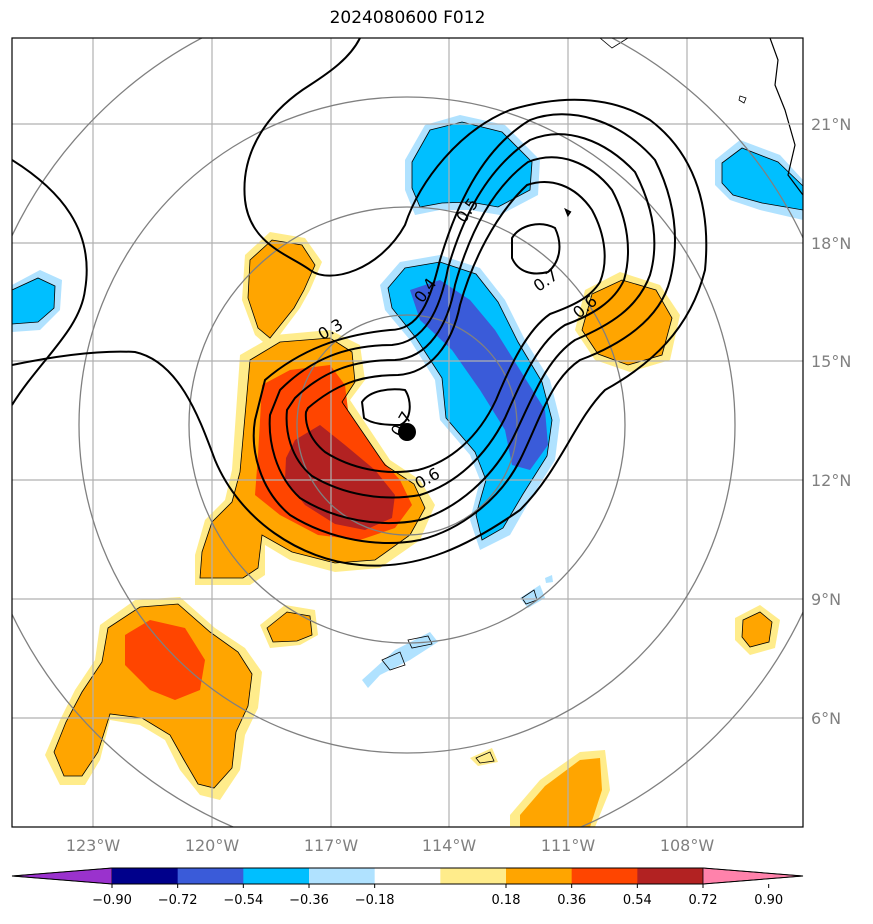  Describe the element at coordinates (831, 421) in the screenshot. I see `lat-tick-labels: 21°N 18°N 15°N 12°N 9°N 6°N` at that location.